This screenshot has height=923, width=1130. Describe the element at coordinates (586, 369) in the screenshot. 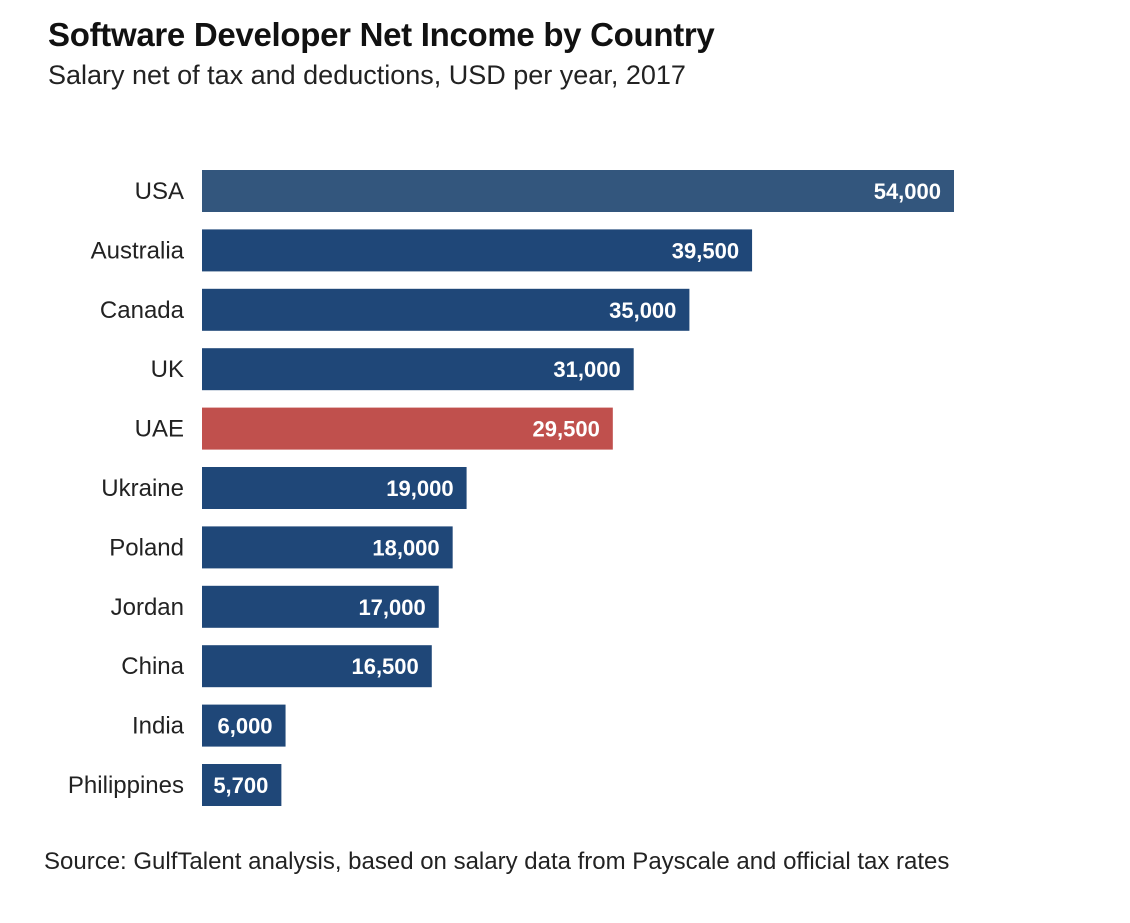

I see `value-label: 31,000` at that location.